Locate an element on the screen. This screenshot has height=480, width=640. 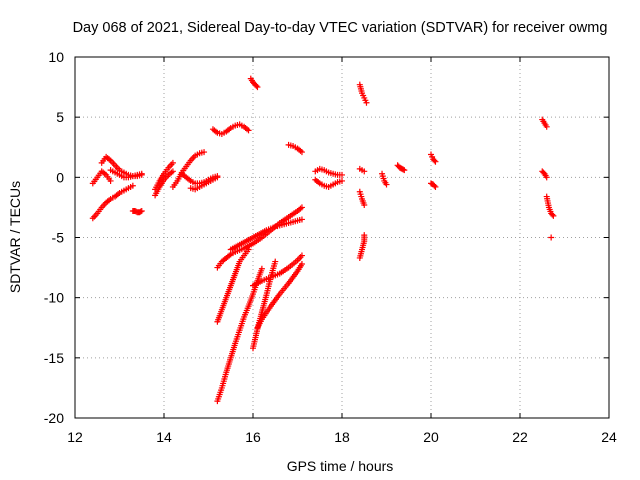
y-tick-labels: 10 5 0 -5 -10 -15 -20 is located at coordinates (54, 237).